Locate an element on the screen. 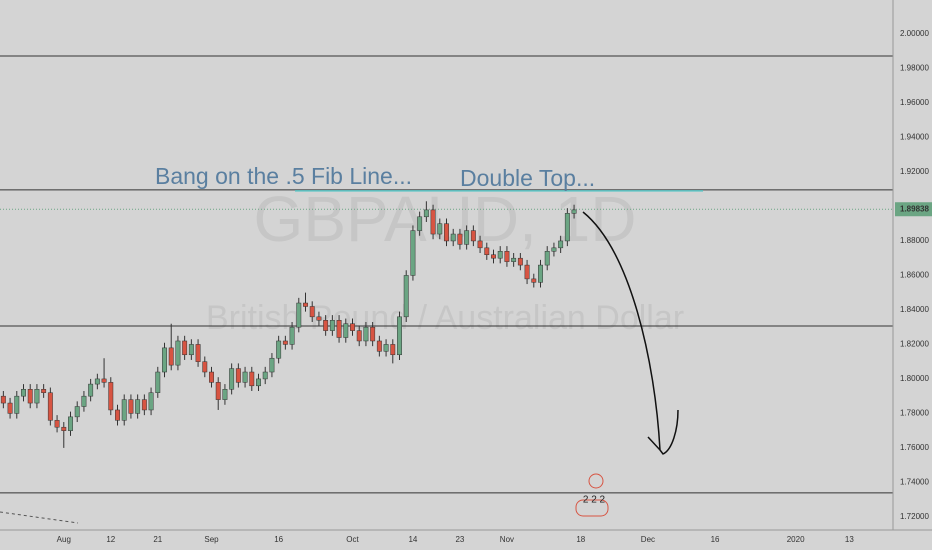  y-tick-label: 1.88000 is located at coordinates (914, 240).